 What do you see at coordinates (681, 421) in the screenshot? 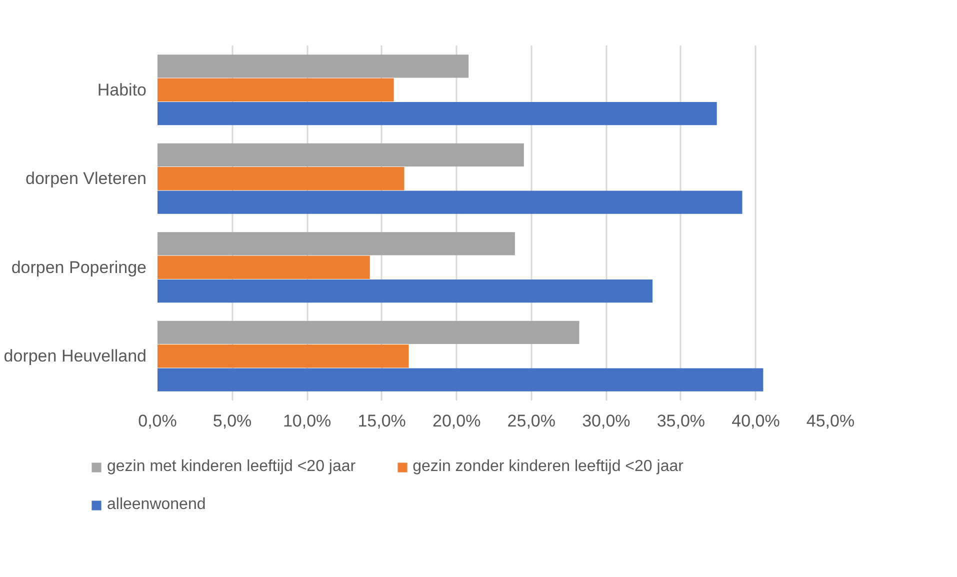
I see `x-tick-label: 35,0%` at bounding box center [681, 421].